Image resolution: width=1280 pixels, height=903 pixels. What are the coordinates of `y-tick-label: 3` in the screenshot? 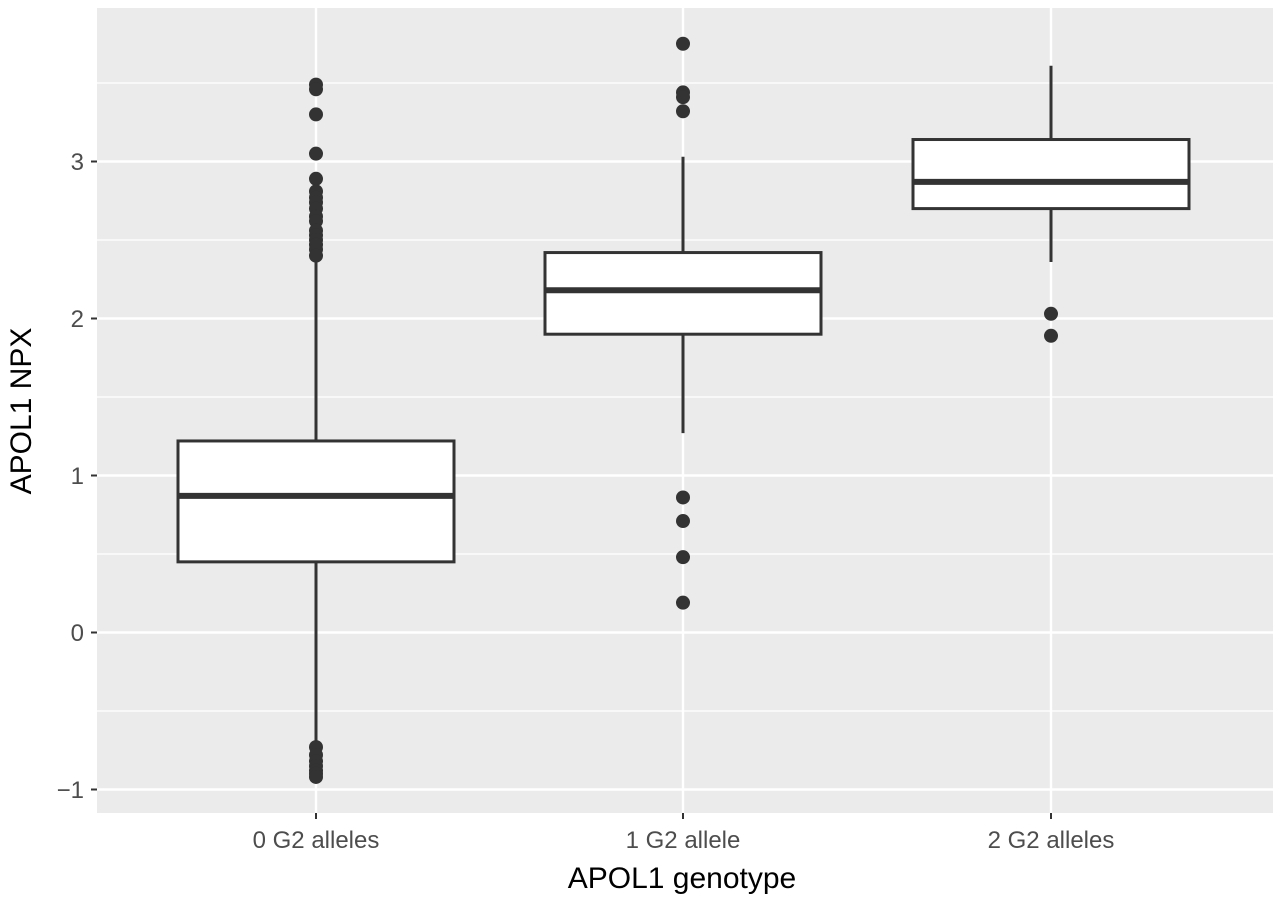 It's located at (77, 162).